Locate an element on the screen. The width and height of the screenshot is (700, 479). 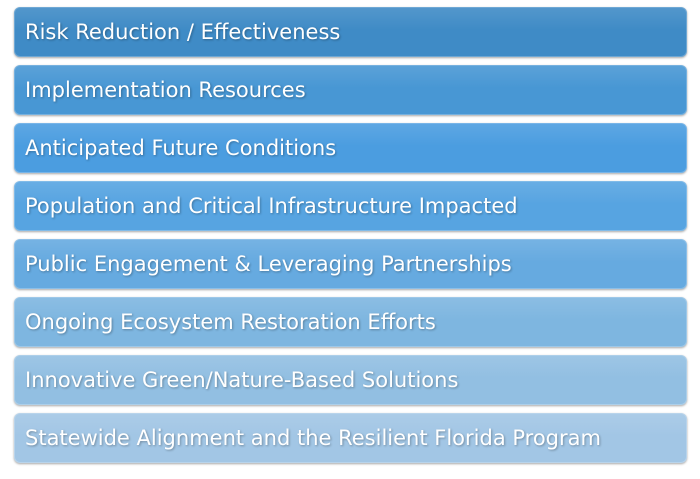
criterion-label: Risk Reduction / Effectiveness is located at coordinates (183, 31).